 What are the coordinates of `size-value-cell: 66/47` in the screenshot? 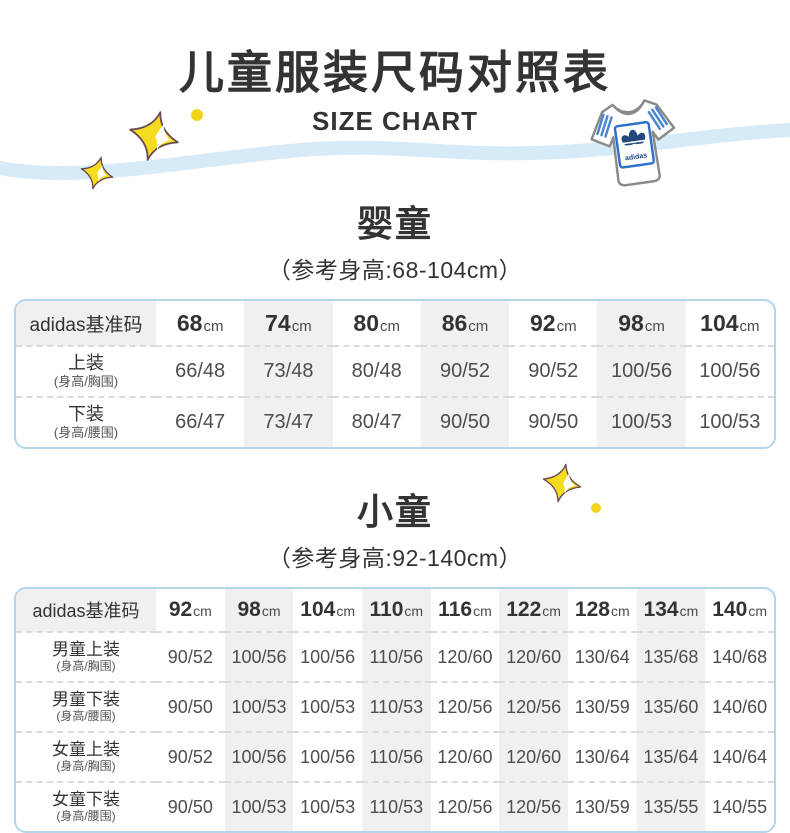 It's located at (200, 421).